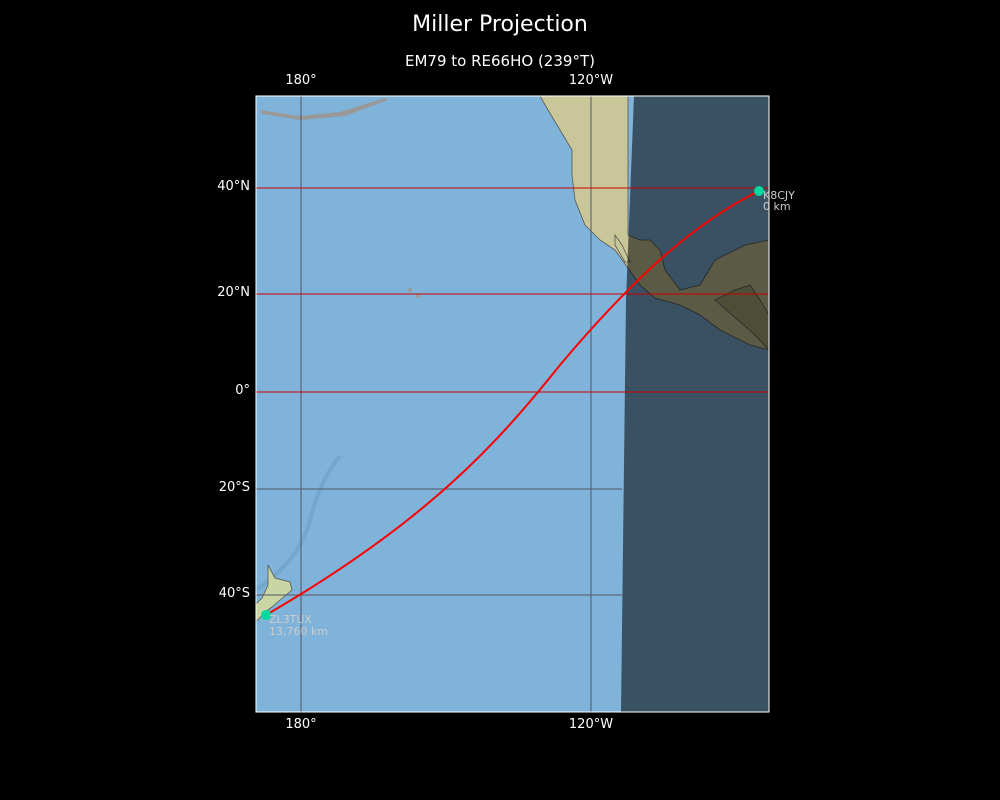 This screenshot has height=800, width=1000. Describe the element at coordinates (759, 191) in the screenshot. I see `station-marker-k8cjy` at that location.